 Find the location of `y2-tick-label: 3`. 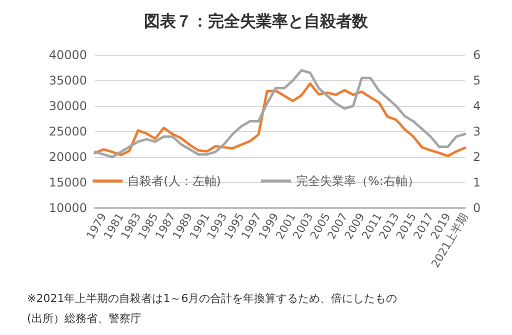

y2-tick-label: 3 is located at coordinates (477, 131).